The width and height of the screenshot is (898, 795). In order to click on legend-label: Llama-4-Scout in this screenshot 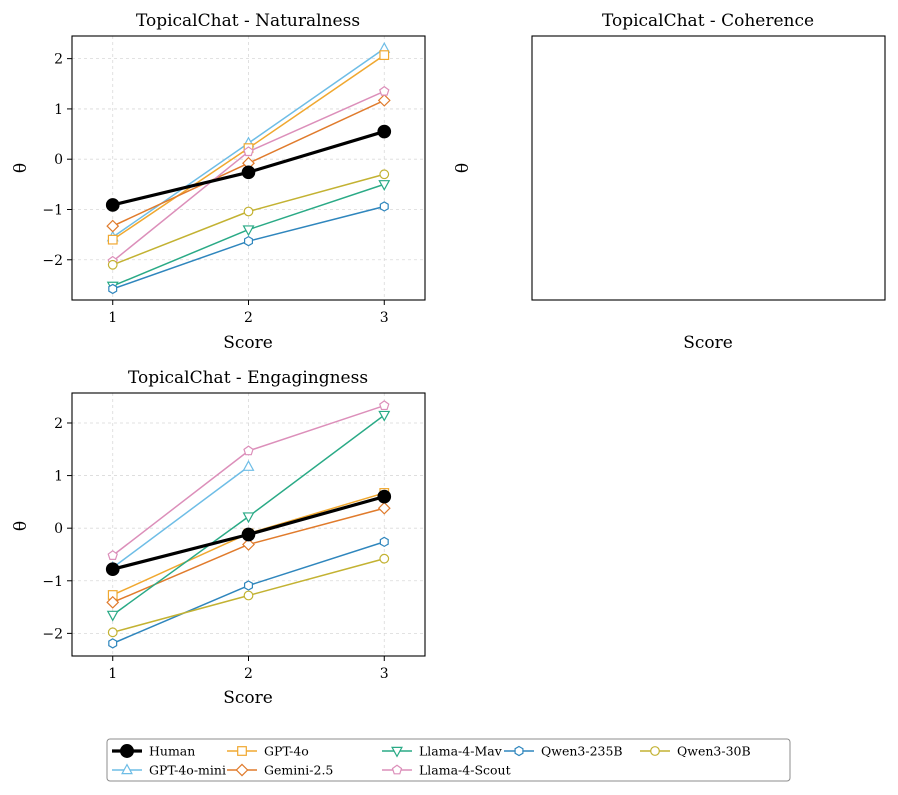, I will do `click(465, 770)`.